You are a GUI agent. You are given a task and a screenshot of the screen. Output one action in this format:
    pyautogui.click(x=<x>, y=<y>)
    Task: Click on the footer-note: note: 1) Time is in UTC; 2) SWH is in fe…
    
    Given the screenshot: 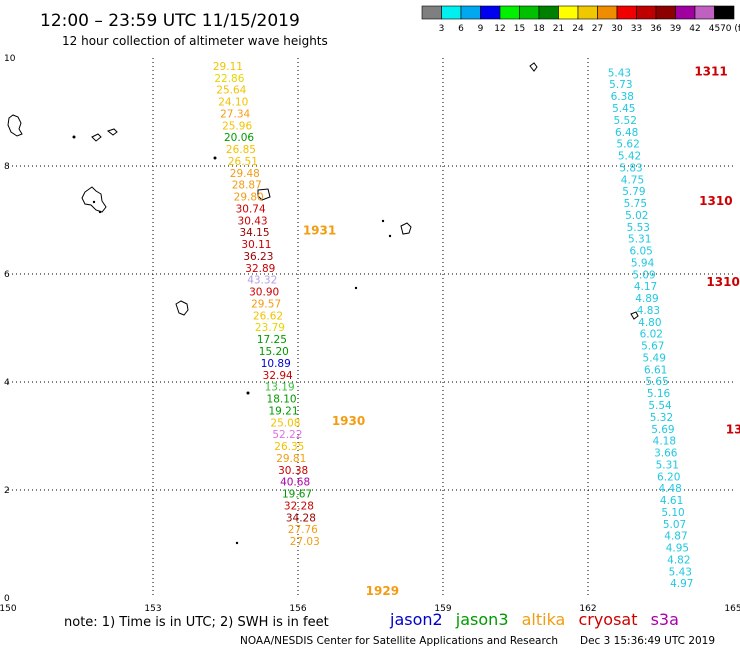 What is the action you would take?
    pyautogui.click(x=196, y=622)
    